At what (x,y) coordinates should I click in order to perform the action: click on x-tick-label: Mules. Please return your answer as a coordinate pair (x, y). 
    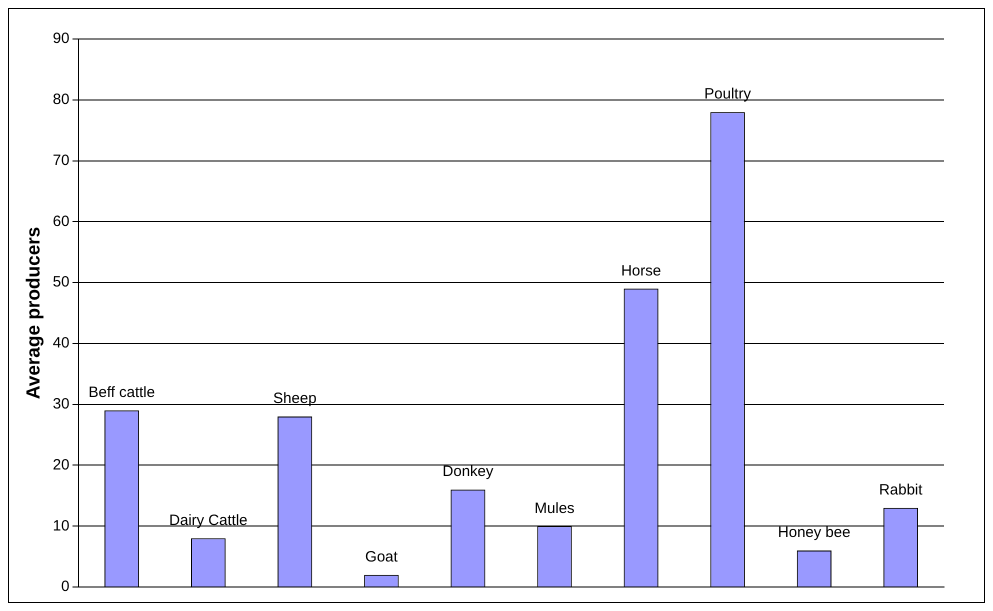
    Looking at the image, I should click on (554, 508).